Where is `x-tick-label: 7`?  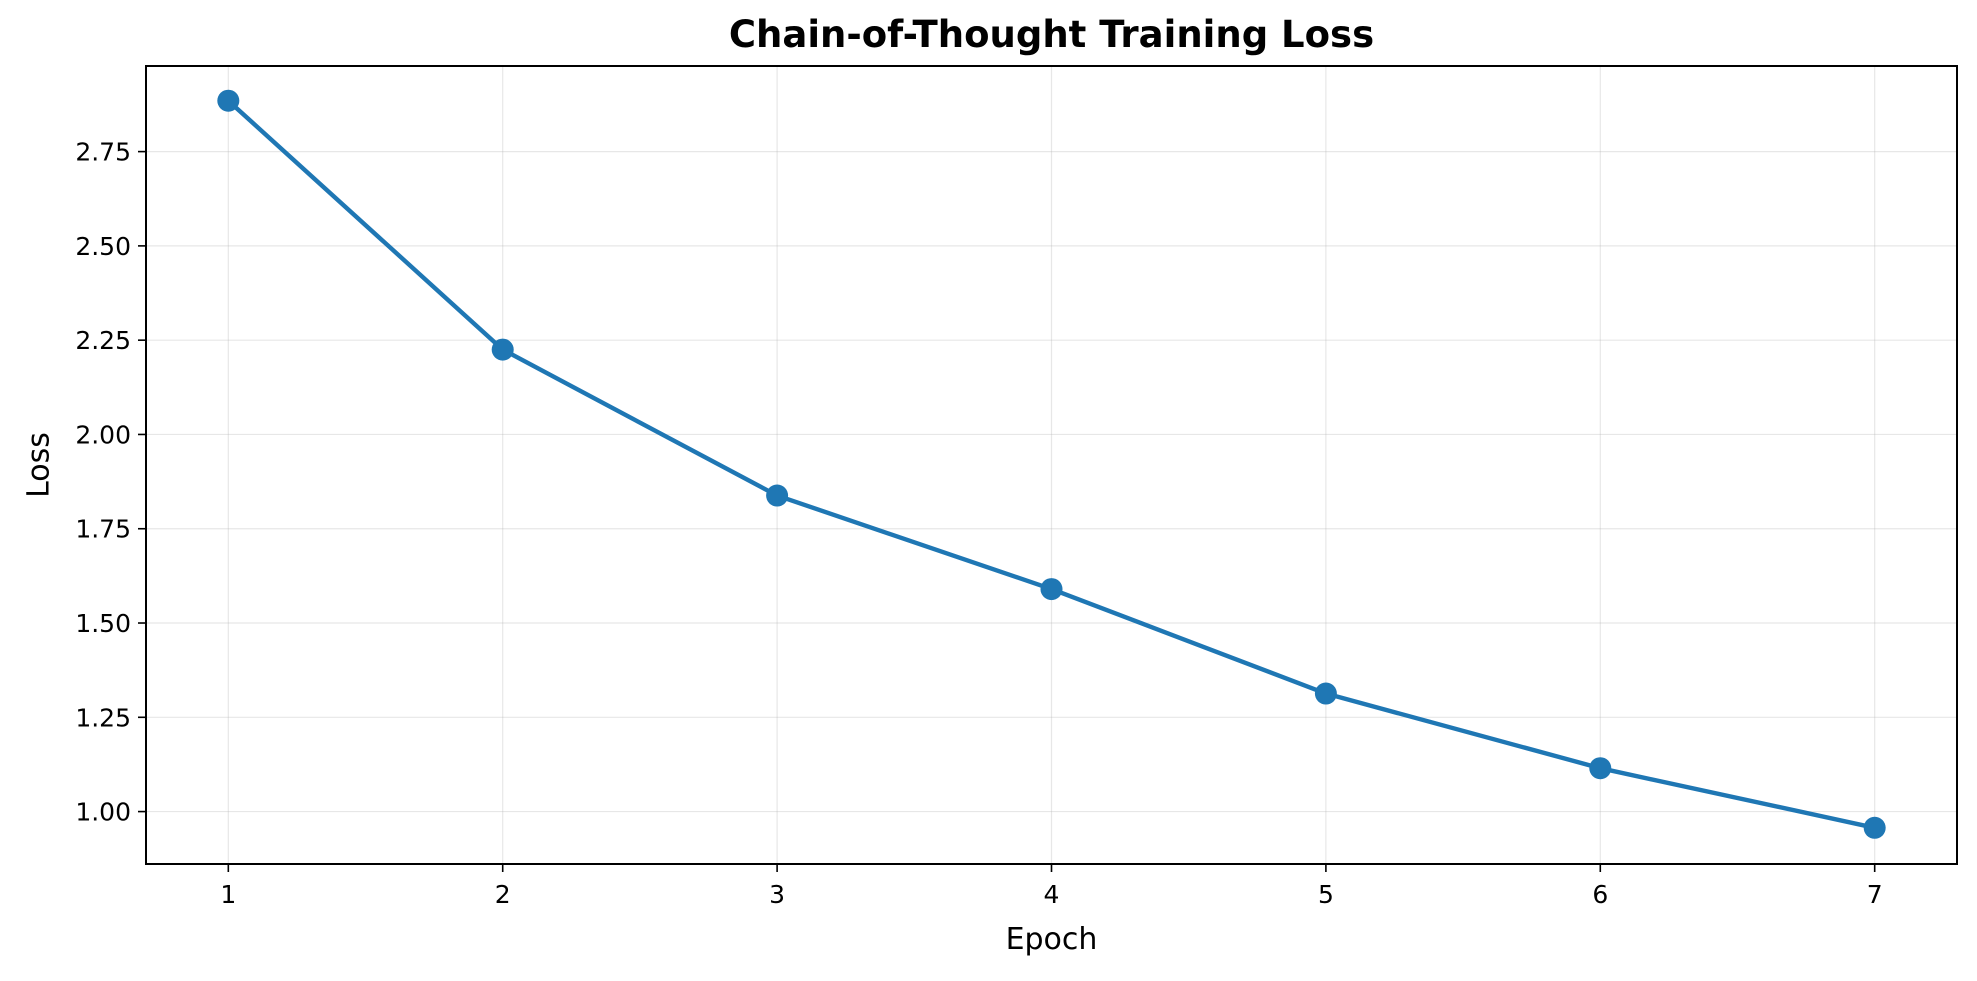 x-tick-label: 7 is located at coordinates (1875, 894).